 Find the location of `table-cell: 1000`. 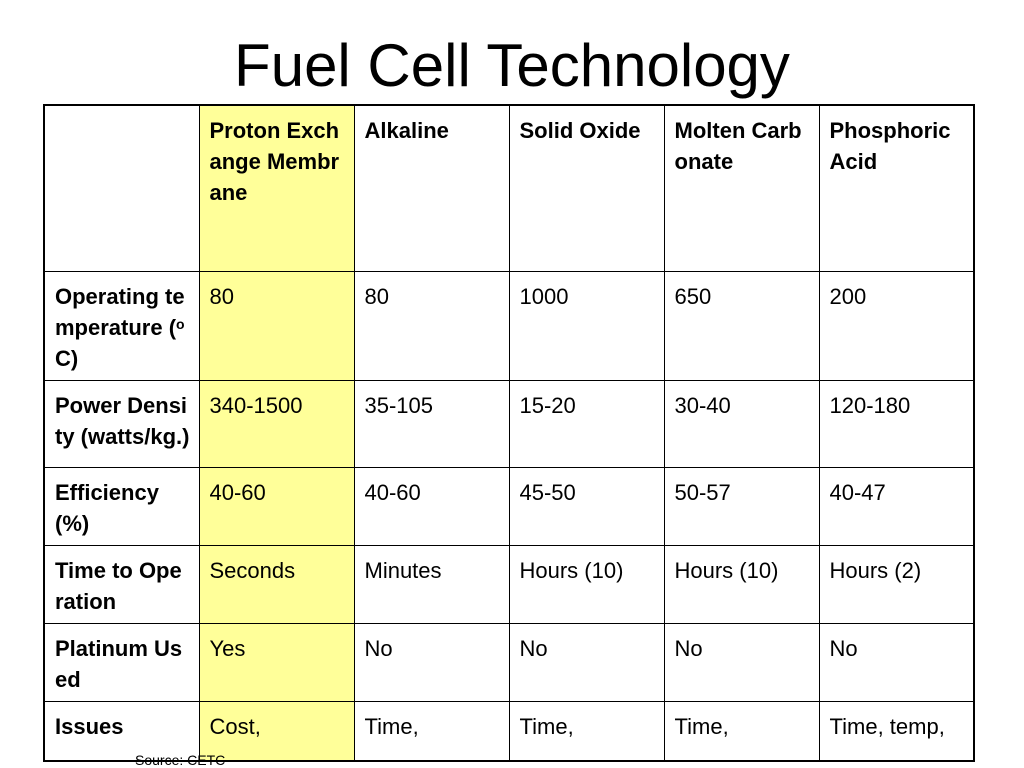

table-cell: 1000 is located at coordinates (586, 325).